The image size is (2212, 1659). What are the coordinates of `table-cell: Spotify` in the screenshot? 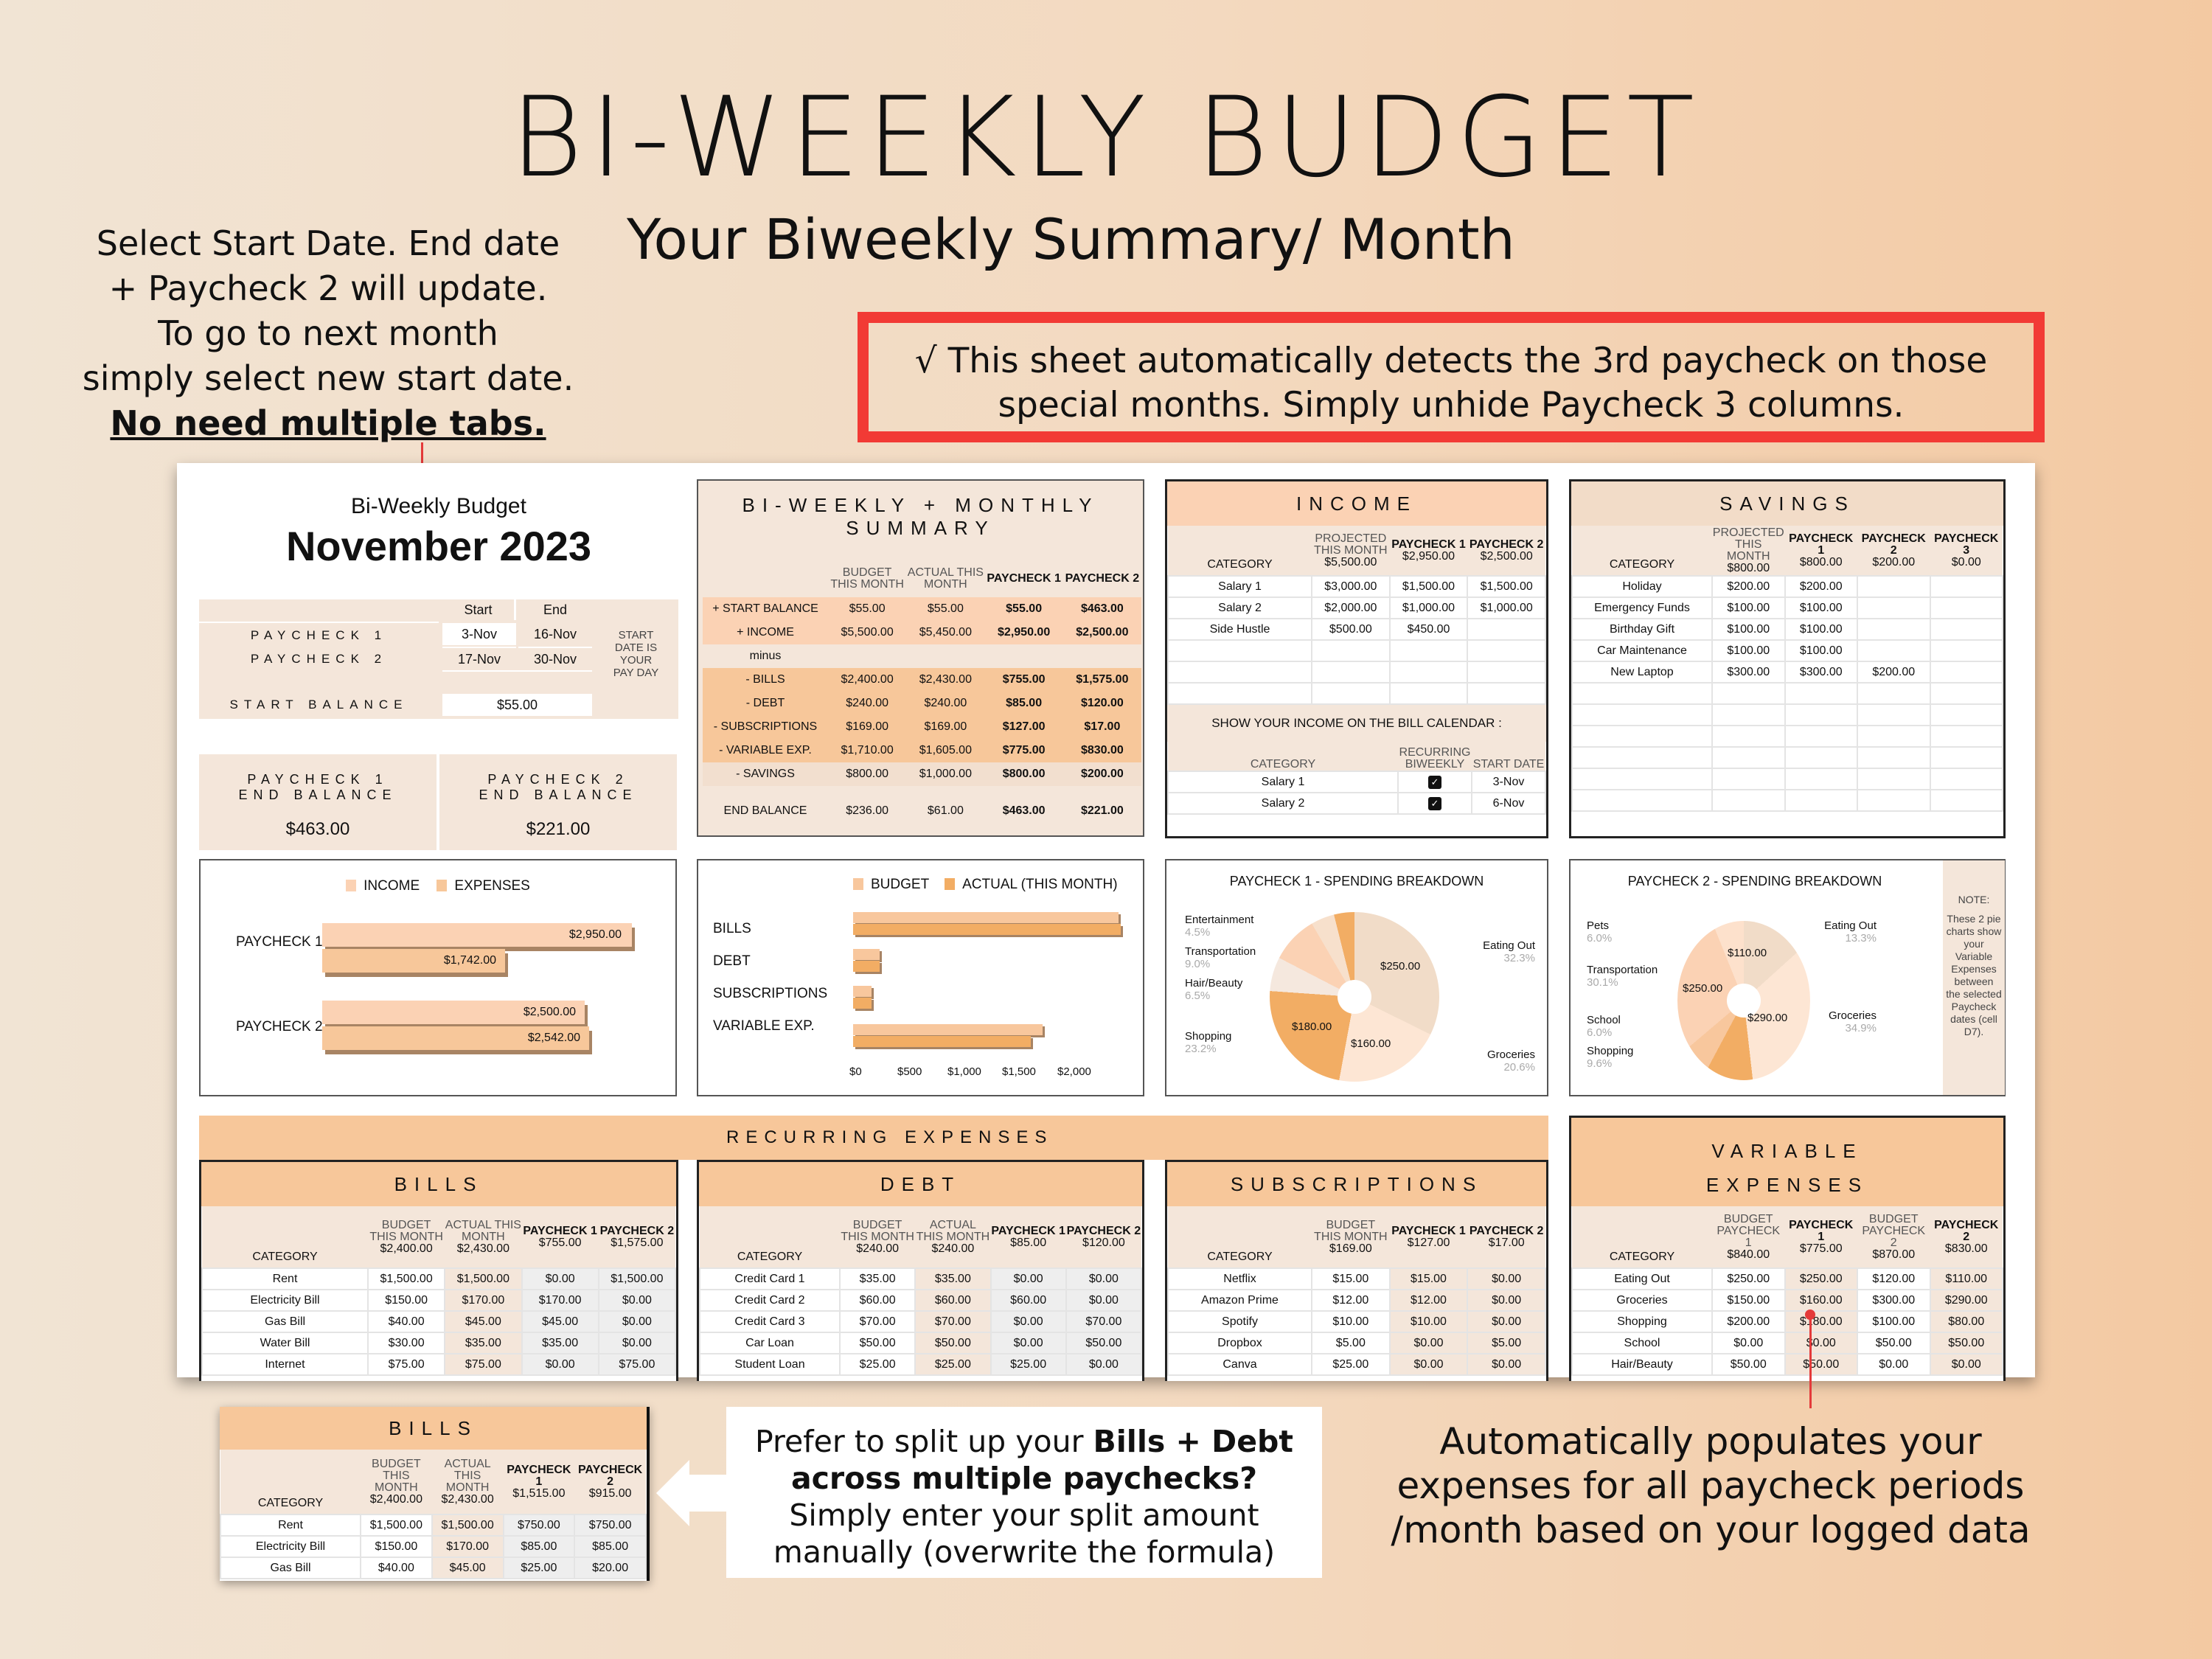 It's located at (1239, 1321).